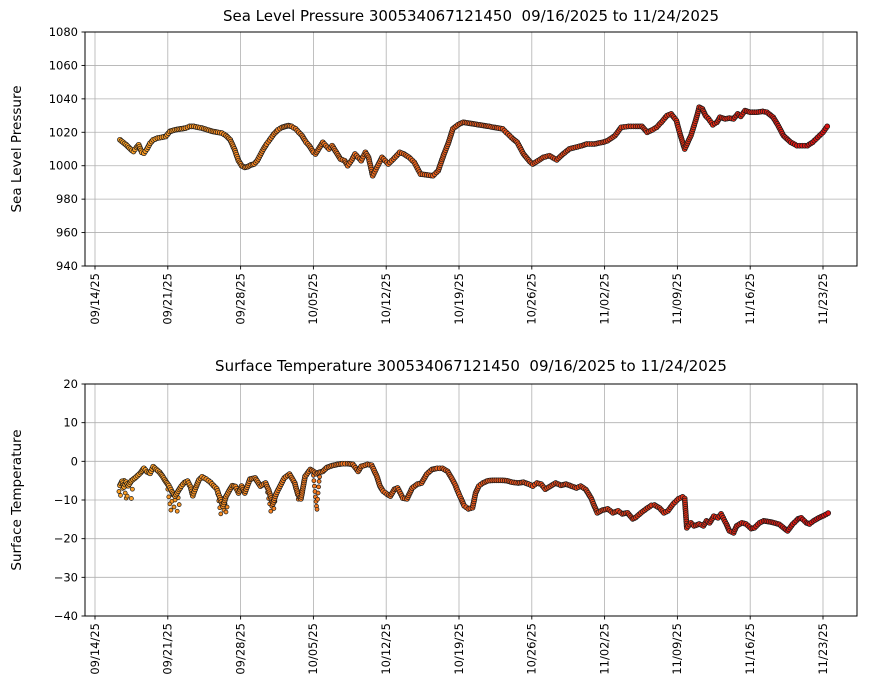 This screenshot has height=700, width=870. What do you see at coordinates (70, 384) in the screenshot?
I see `svg-text: 20` at bounding box center [70, 384].